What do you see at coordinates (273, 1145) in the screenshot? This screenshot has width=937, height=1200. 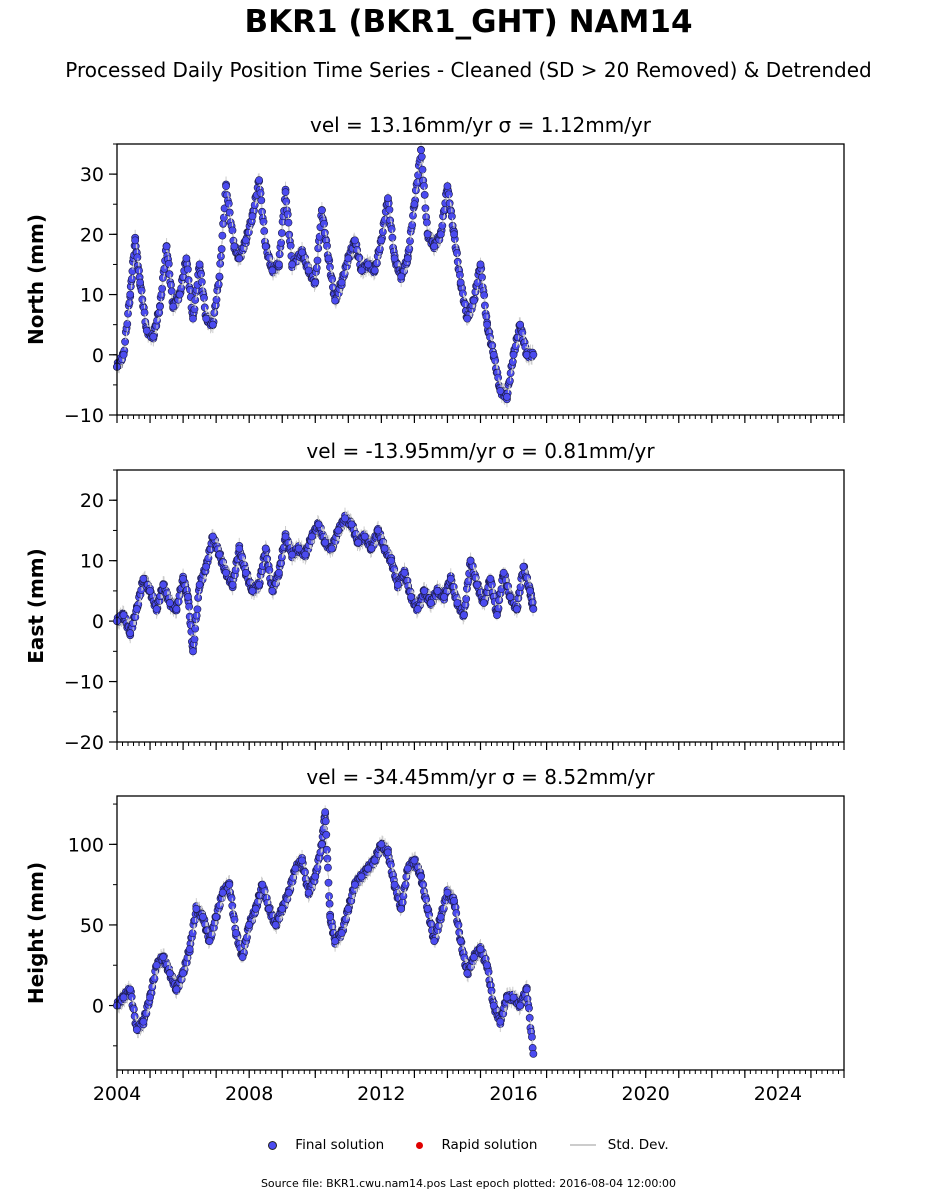 I see `final-solution-marker-icon` at bounding box center [273, 1145].